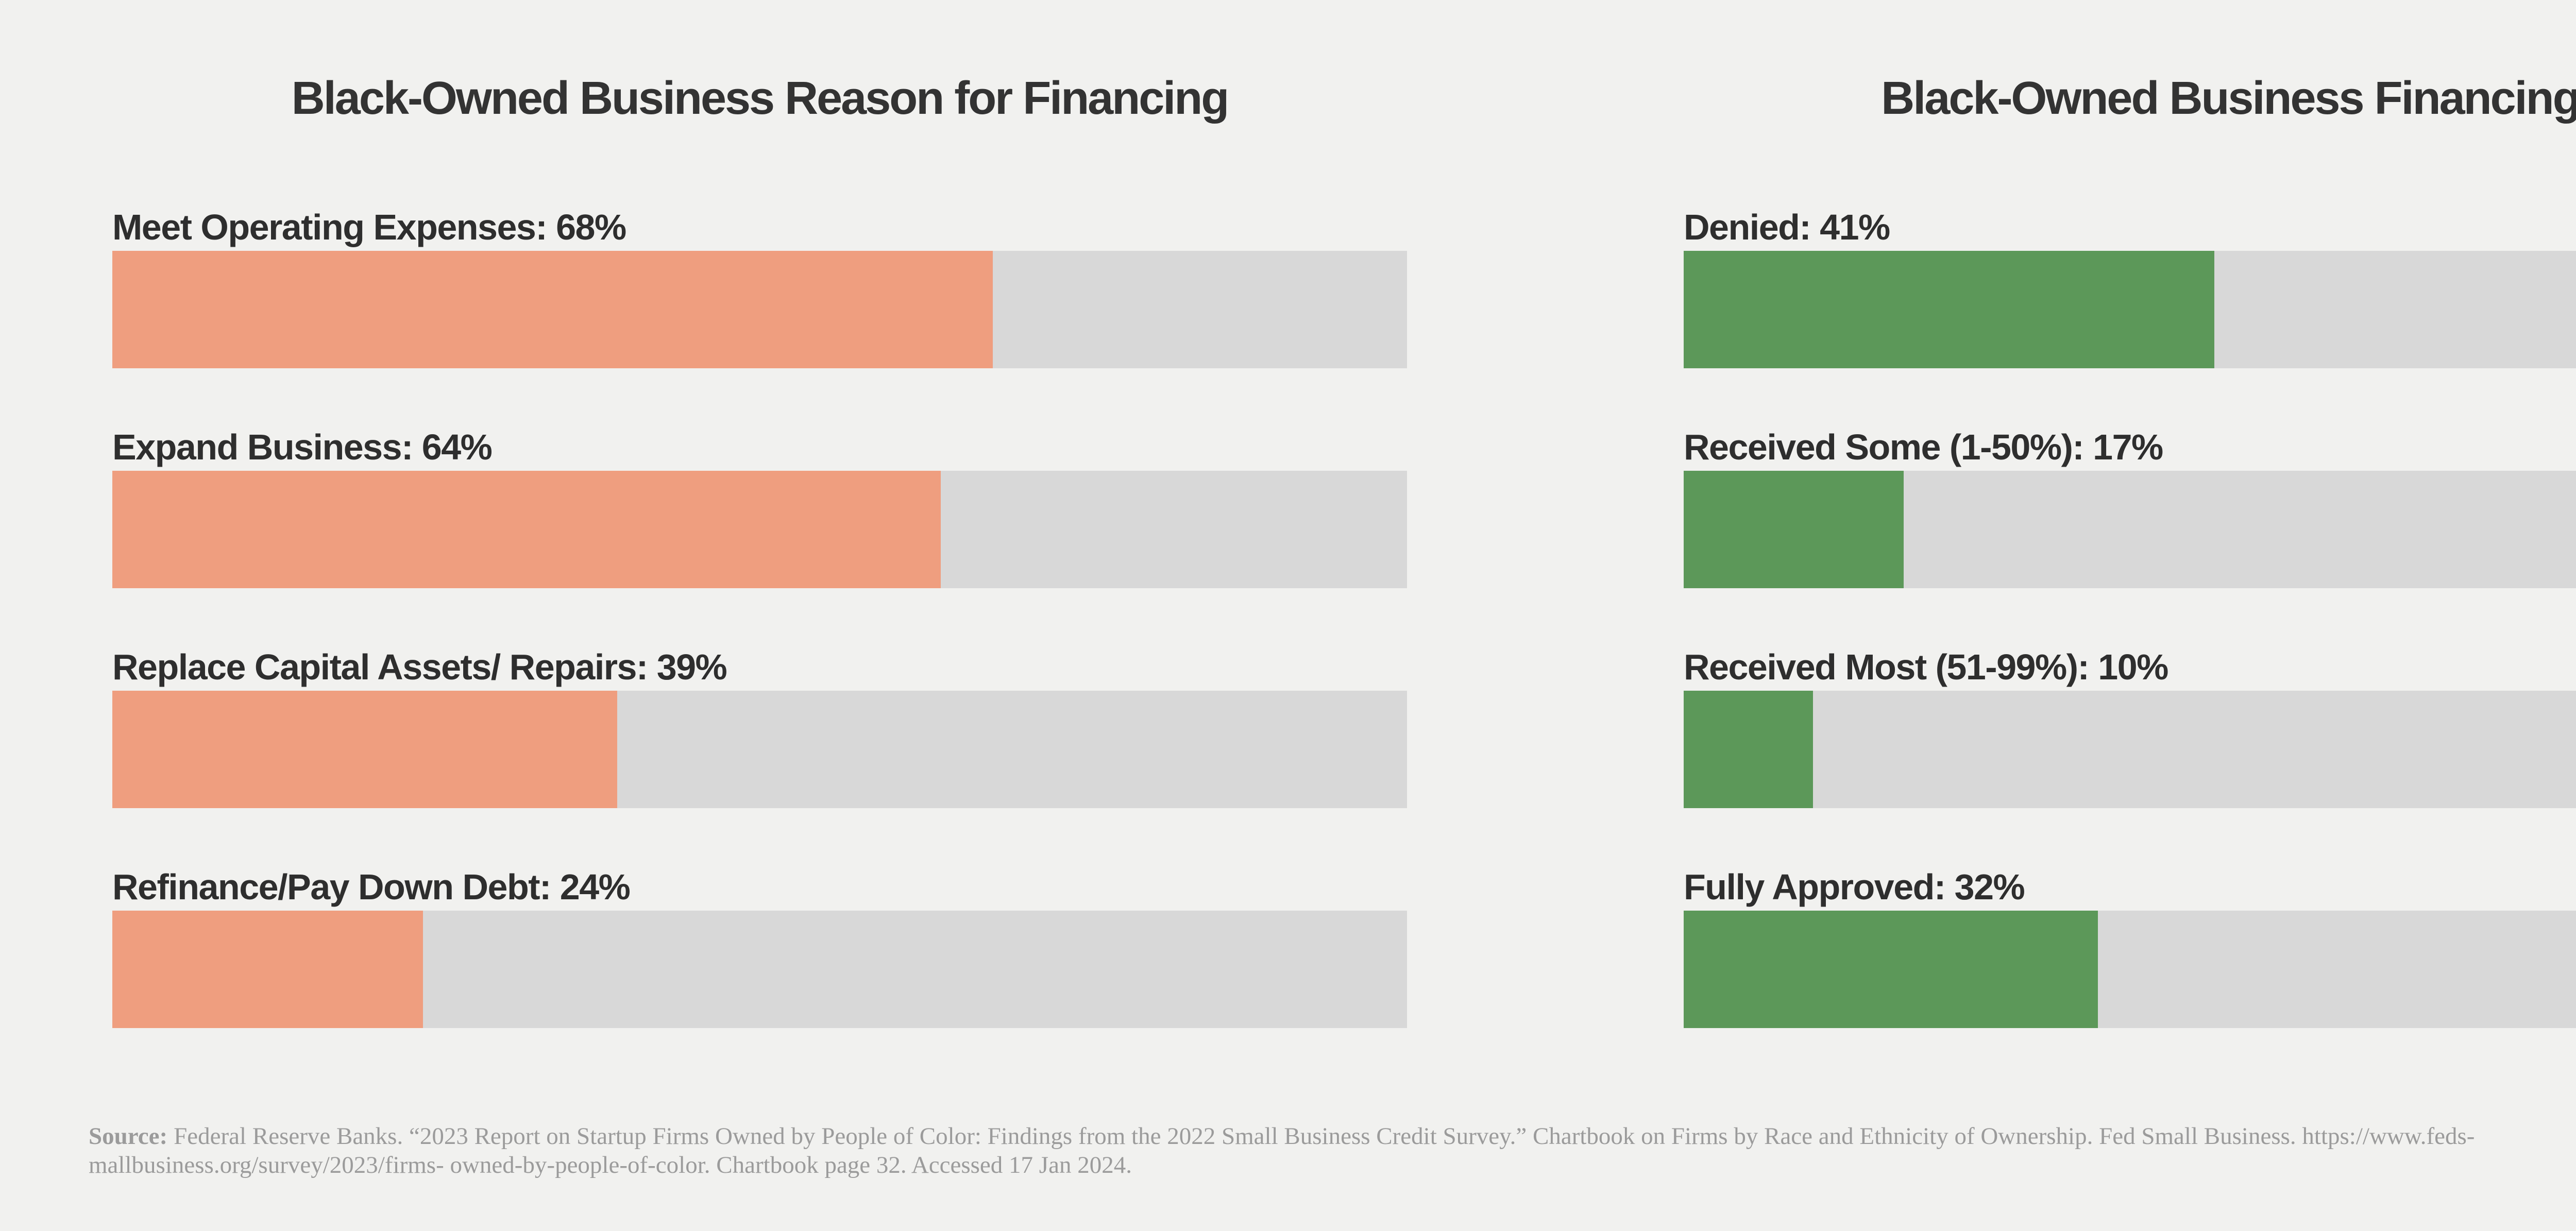 The width and height of the screenshot is (2576, 1231). I want to click on bar-label: Received Some (1-50%): 17%, so click(1923, 447).